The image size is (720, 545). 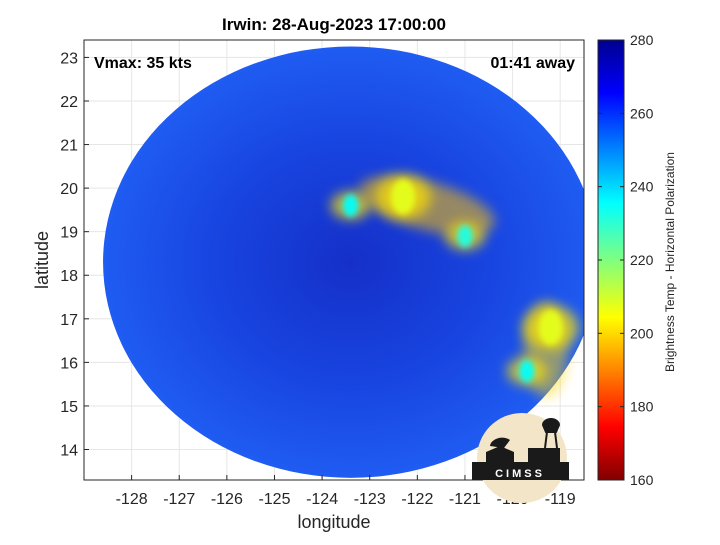 I want to click on logo-disc, so click(x=522, y=458).